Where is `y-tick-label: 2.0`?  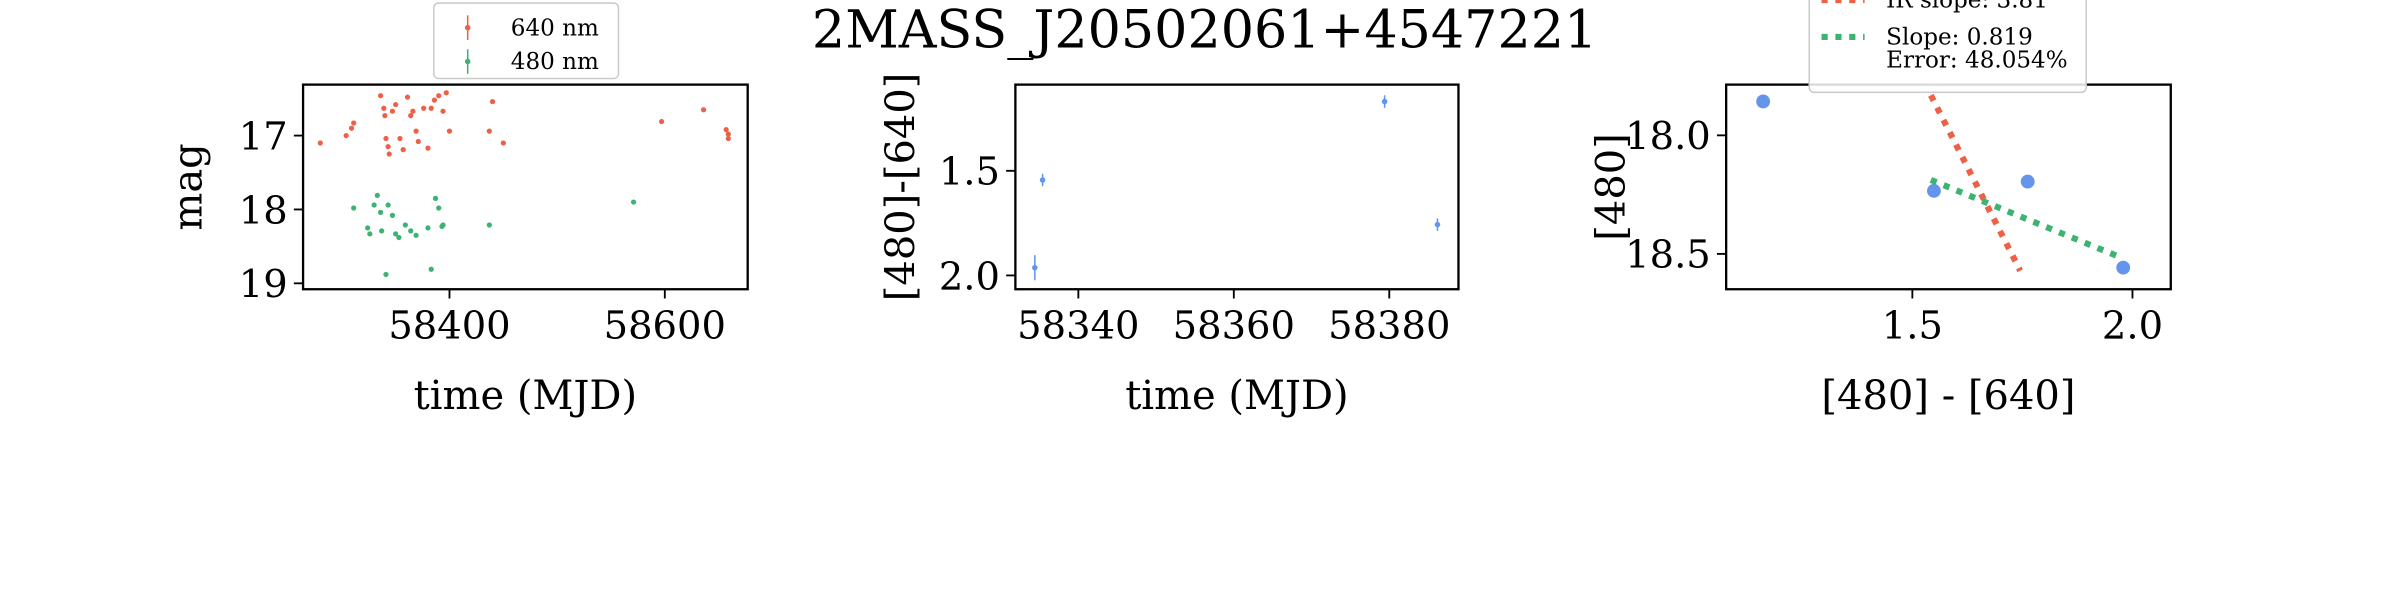 y-tick-label: 2.0 is located at coordinates (969, 276).